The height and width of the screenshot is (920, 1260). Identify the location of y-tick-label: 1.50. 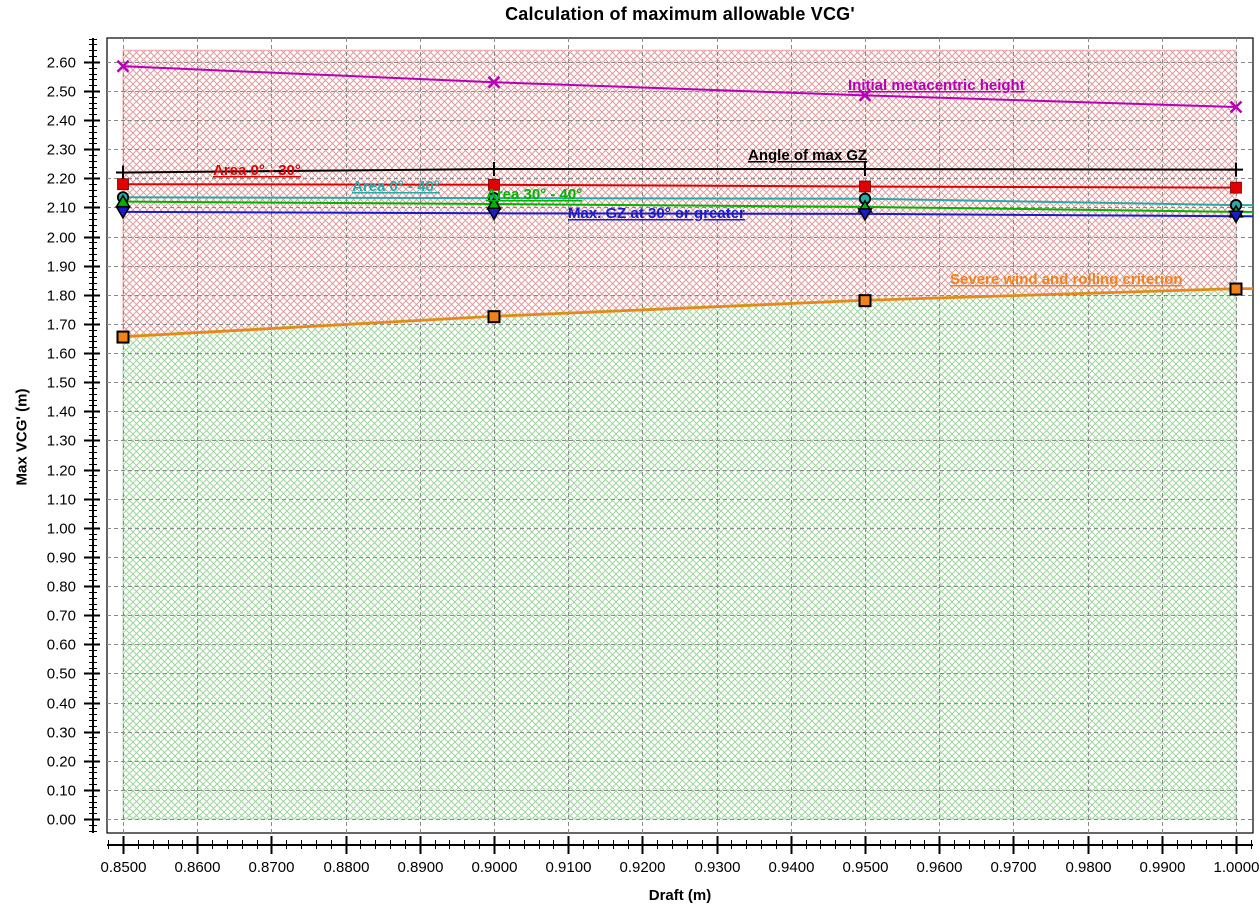
(61, 383).